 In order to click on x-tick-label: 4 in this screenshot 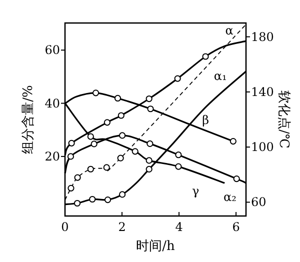, I will do `click(179, 227)`.